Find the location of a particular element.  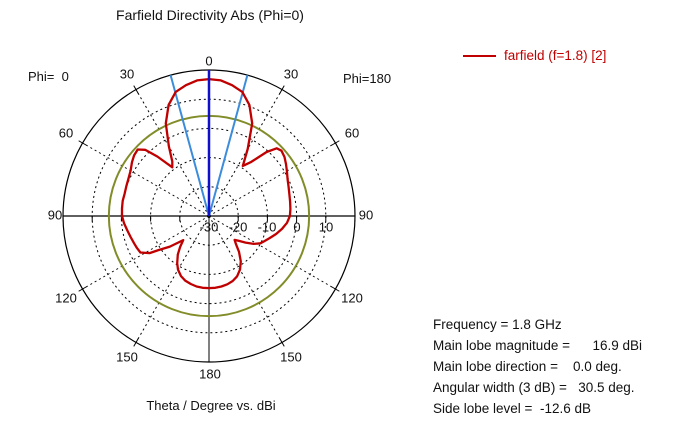

legend: farfield (f=1.8) [2] is located at coordinates (534, 55).